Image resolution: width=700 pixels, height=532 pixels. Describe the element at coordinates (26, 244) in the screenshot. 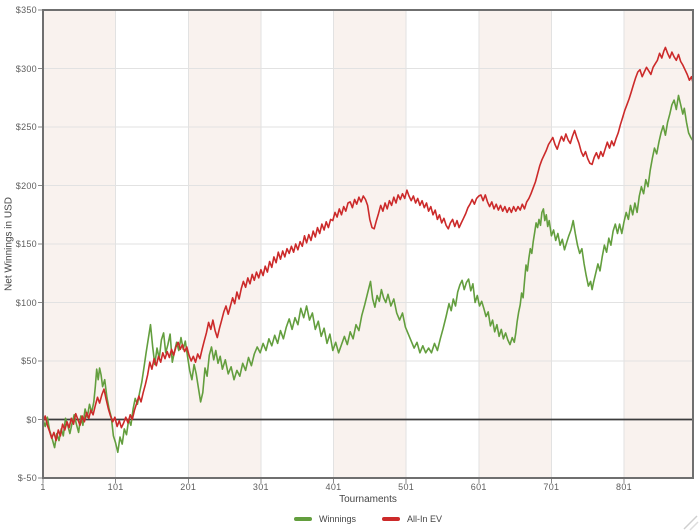

I see `y-tick-label: $150` at that location.